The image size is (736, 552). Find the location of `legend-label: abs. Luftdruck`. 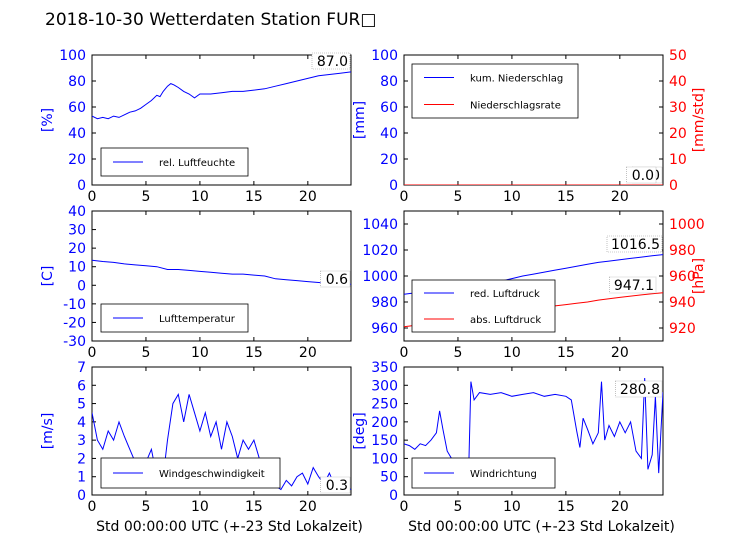

legend-label: abs. Luftdruck is located at coordinates (505, 320).